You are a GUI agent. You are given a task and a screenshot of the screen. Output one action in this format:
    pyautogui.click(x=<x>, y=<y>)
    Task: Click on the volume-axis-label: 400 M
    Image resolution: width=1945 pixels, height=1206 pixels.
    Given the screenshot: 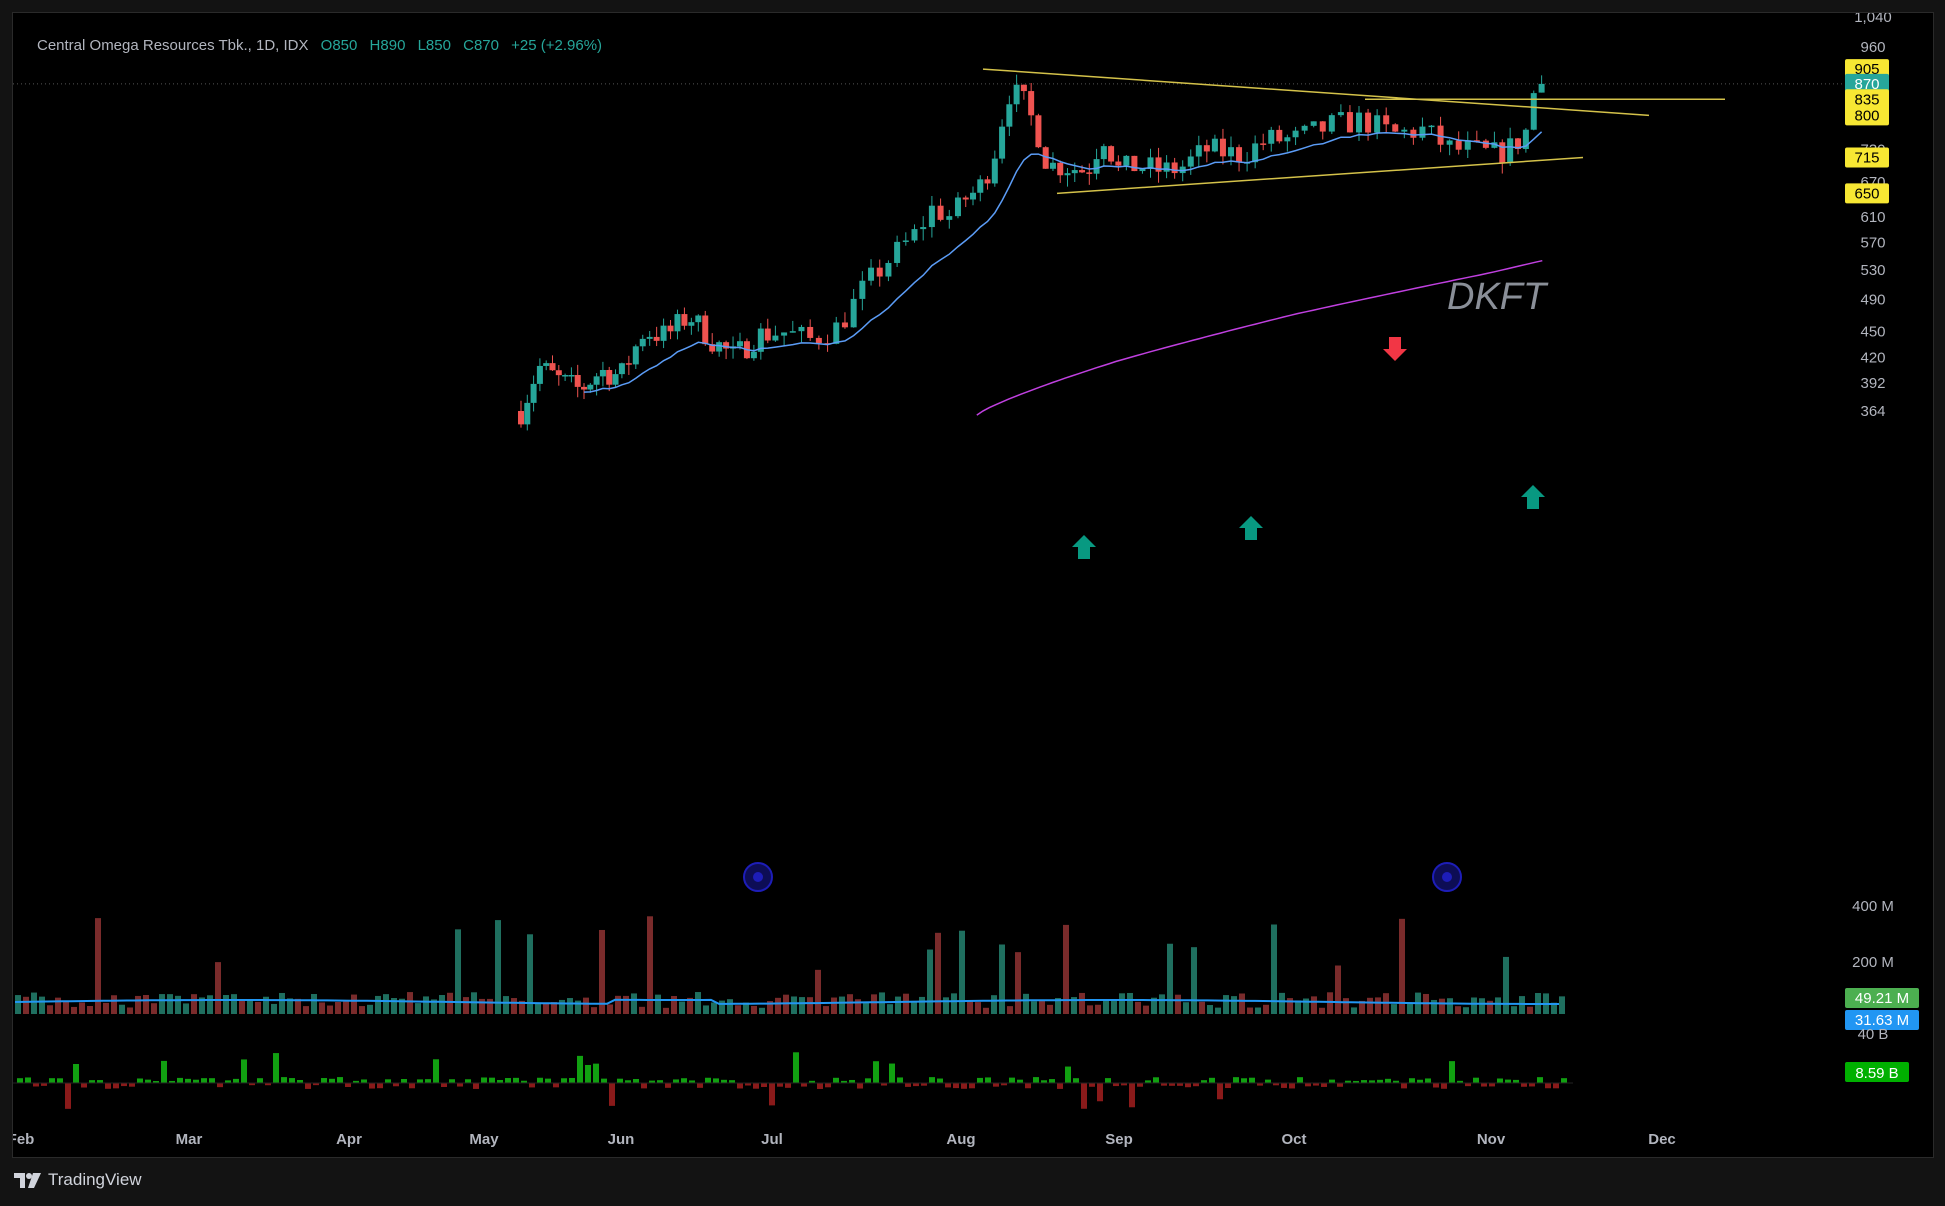 What is the action you would take?
    pyautogui.click(x=1873, y=906)
    